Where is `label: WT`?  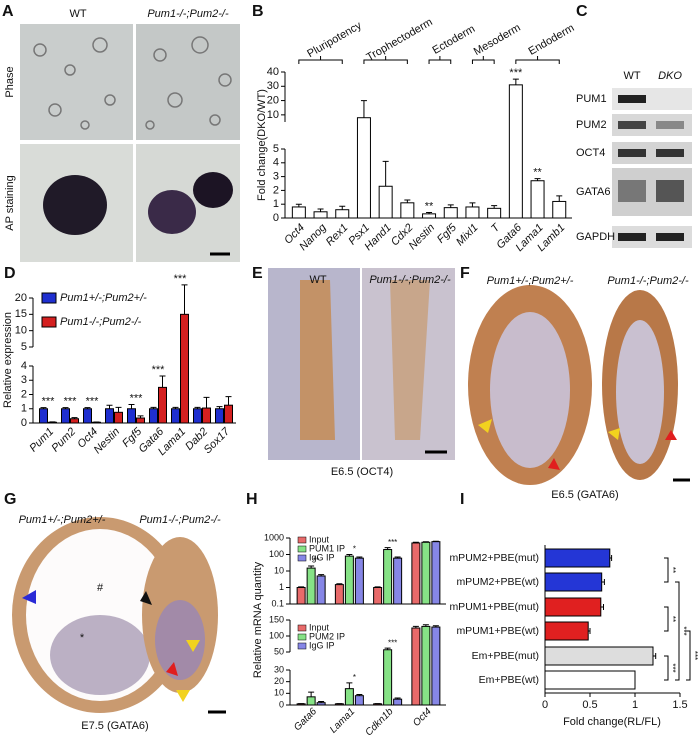 label: WT is located at coordinates (317, 280).